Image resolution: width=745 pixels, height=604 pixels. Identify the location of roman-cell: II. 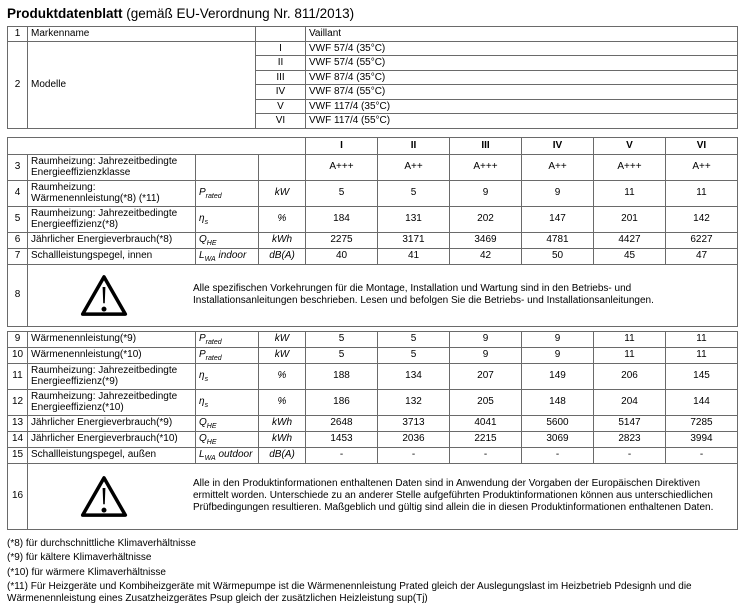
(281, 63).